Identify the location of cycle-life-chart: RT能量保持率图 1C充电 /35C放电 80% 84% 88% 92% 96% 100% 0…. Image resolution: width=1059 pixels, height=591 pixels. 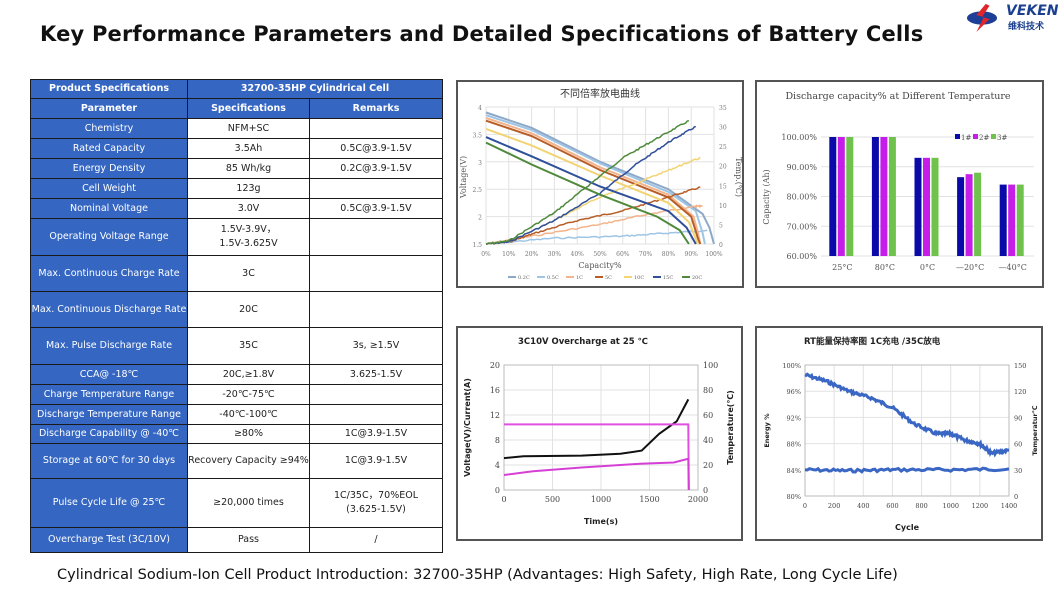
(899, 433).